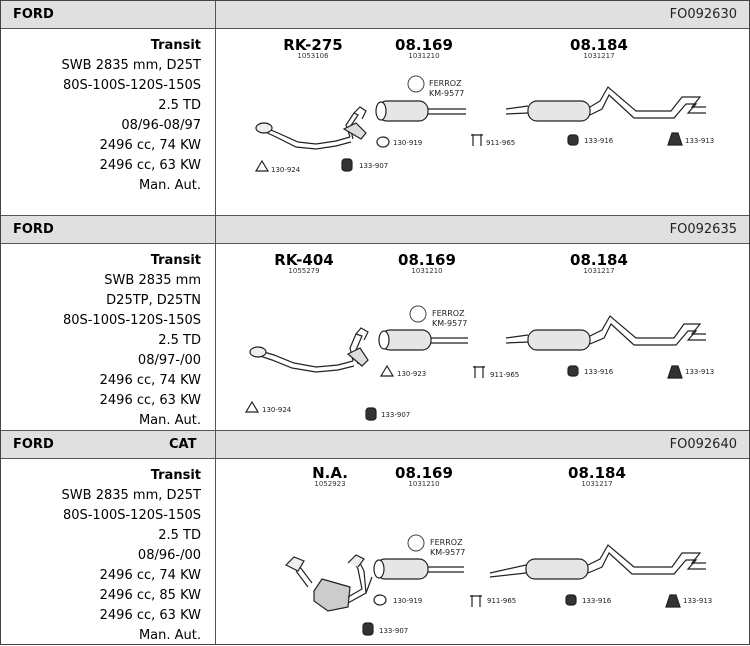 This screenshot has height=646, width=750. I want to click on part-ref-front: 1053106, so click(313, 56).